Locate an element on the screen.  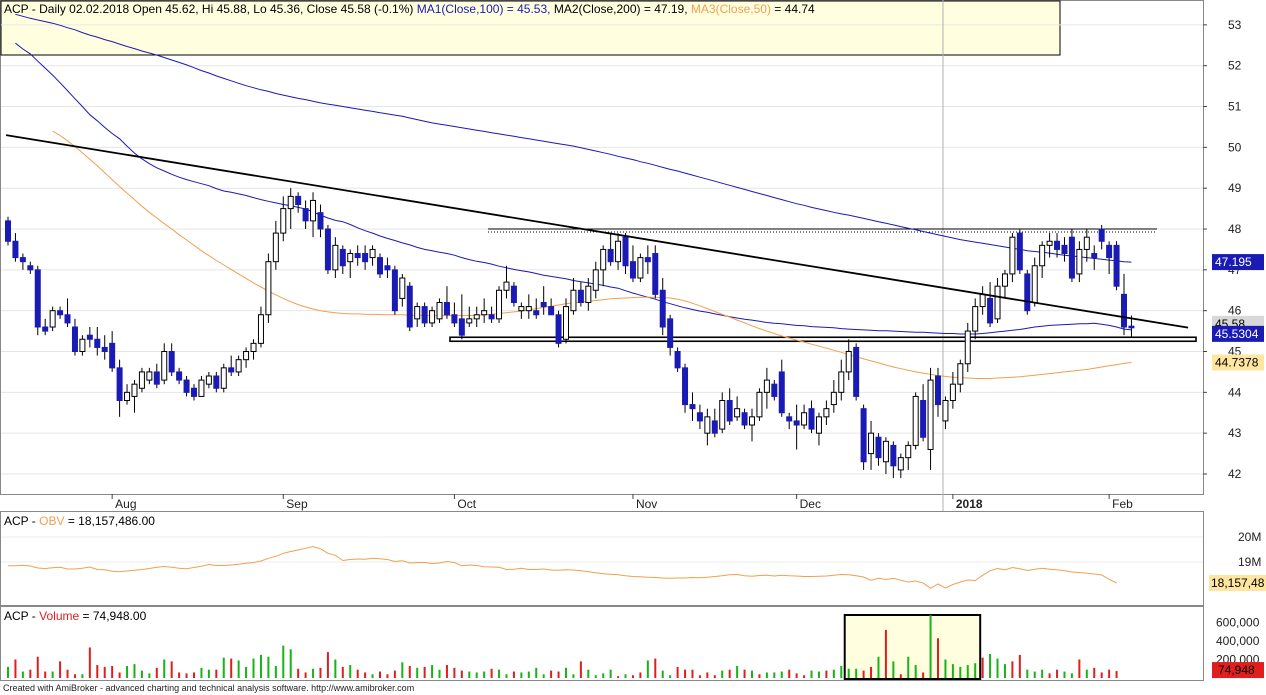
volume-symbol: ACP - is located at coordinates (20, 616).